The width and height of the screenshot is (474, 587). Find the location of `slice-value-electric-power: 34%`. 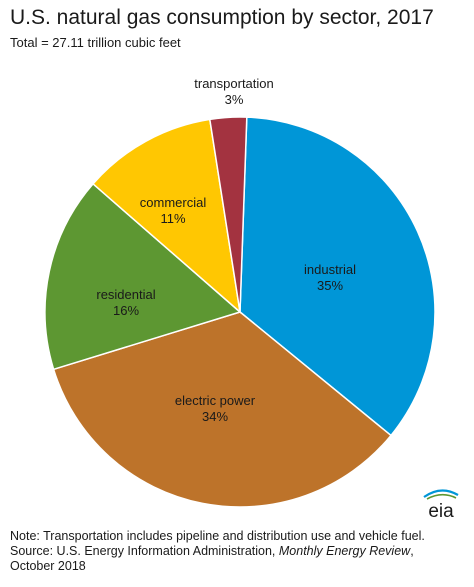

slice-value-electric-power: 34% is located at coordinates (215, 416).